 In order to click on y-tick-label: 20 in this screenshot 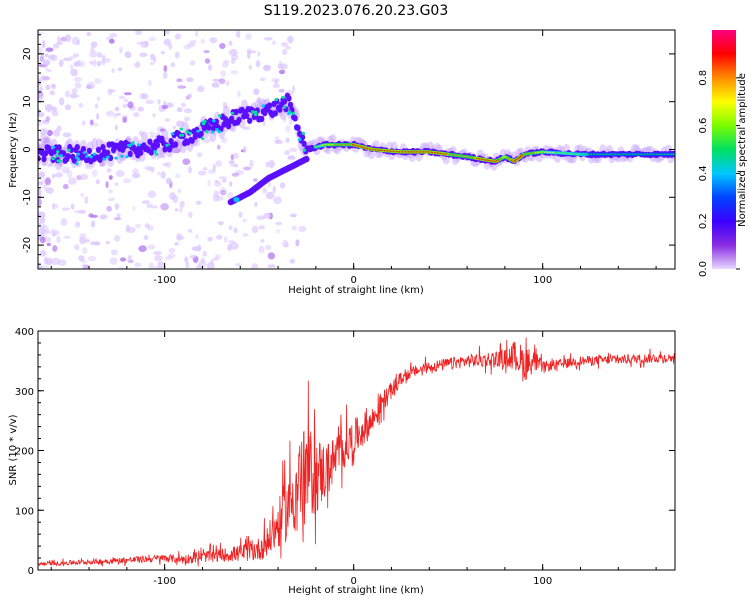, I will do `click(27, 54)`.